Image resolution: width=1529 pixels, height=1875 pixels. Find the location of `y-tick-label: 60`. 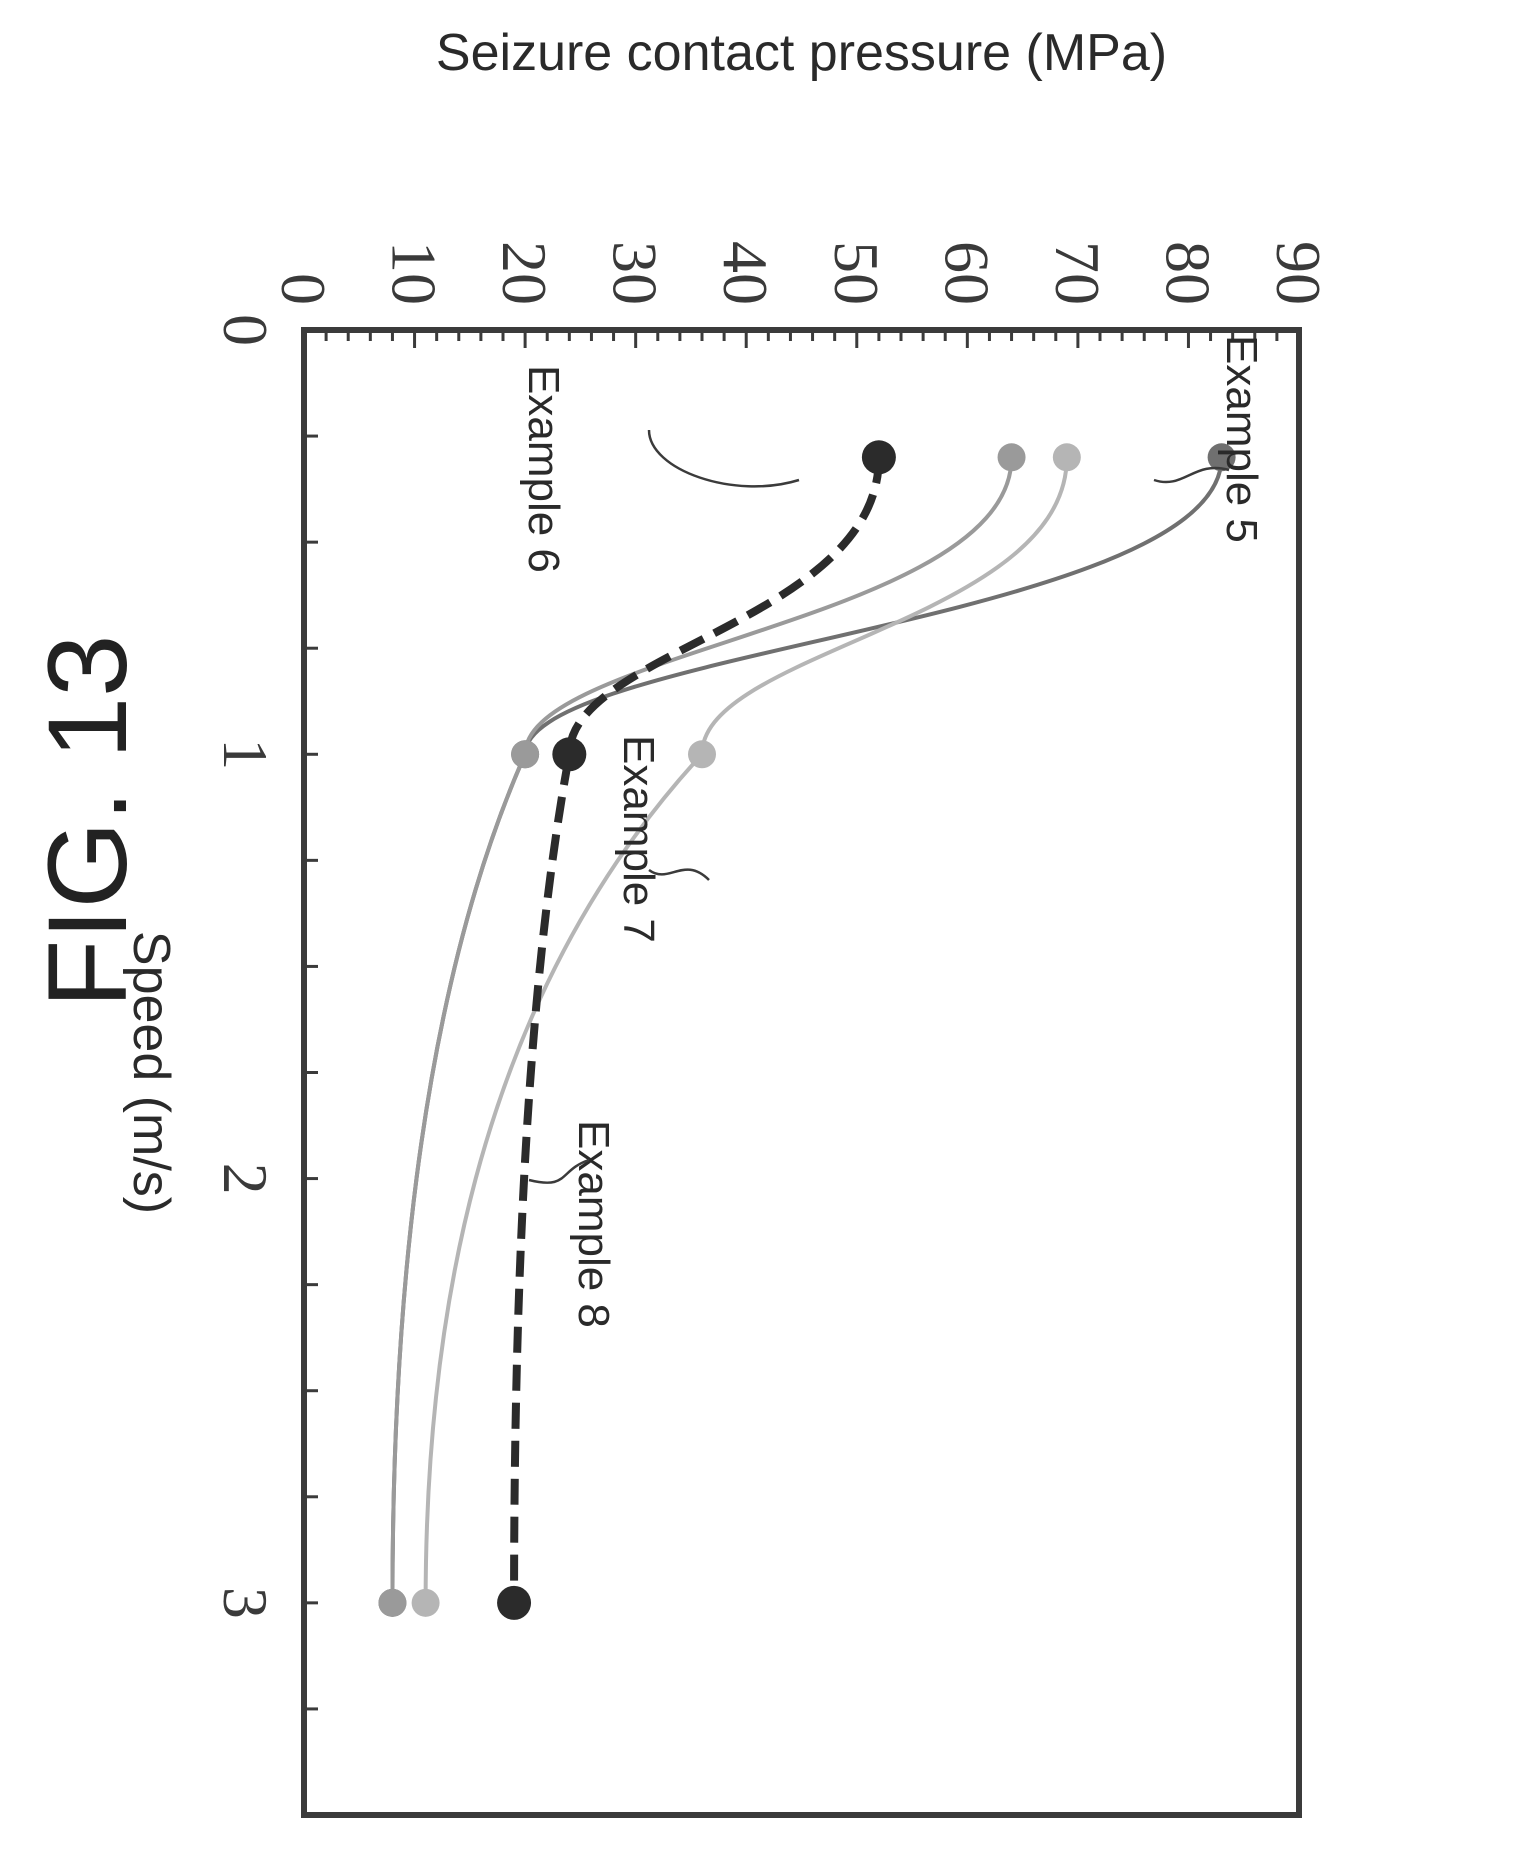

y-tick-label: 60 is located at coordinates (966, 273).